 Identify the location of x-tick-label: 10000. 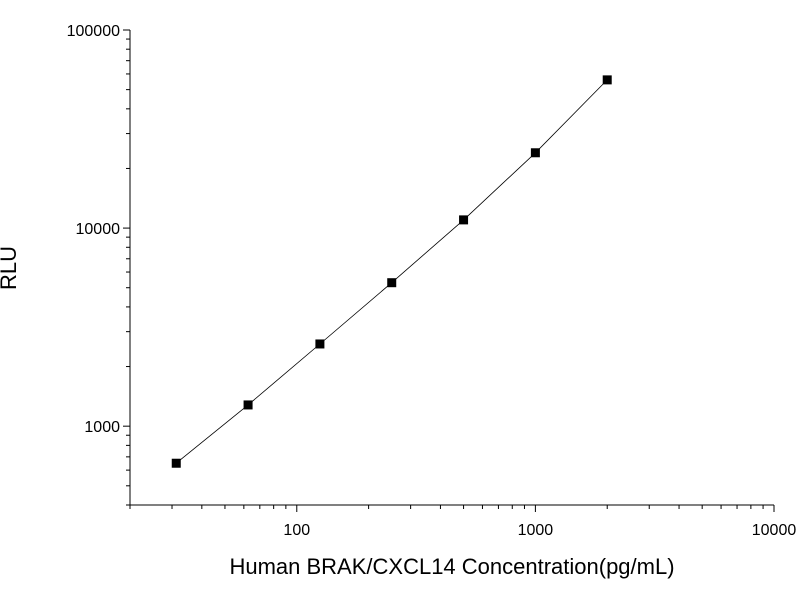
(774, 530).